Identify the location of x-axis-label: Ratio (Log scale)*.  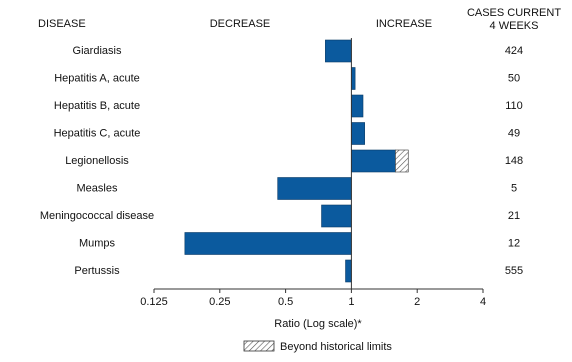
(318, 324).